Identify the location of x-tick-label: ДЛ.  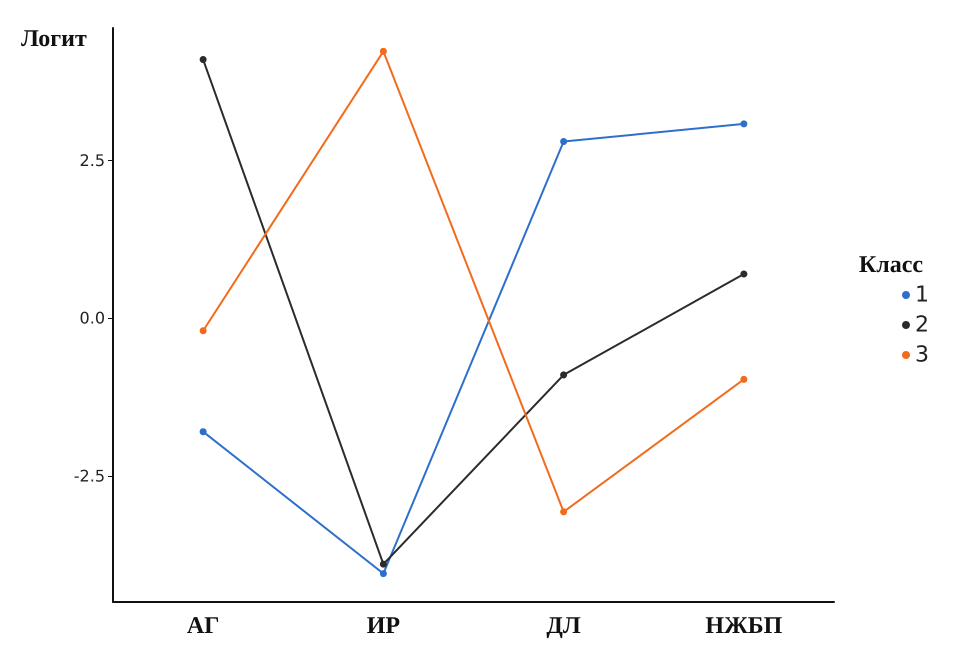
(563, 626).